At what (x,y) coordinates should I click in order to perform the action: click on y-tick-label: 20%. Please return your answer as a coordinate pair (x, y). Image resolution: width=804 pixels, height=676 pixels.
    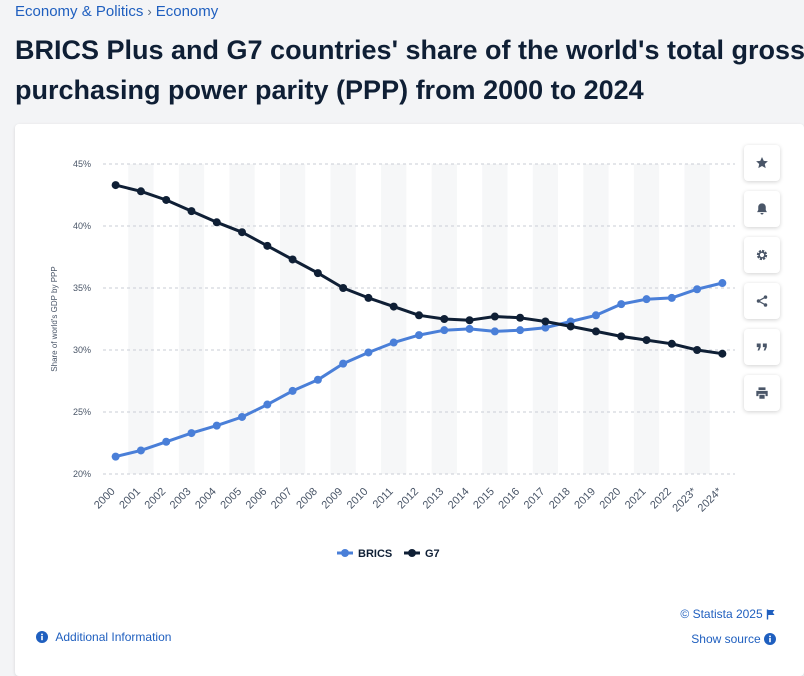
    Looking at the image, I should click on (82, 474).